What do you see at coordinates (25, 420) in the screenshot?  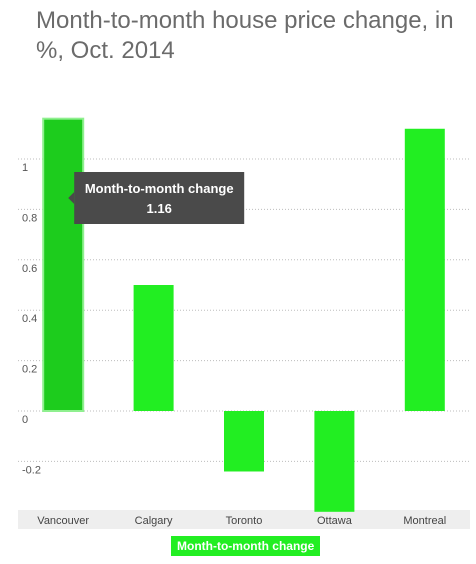 I see `y-tick-label: 0` at bounding box center [25, 420].